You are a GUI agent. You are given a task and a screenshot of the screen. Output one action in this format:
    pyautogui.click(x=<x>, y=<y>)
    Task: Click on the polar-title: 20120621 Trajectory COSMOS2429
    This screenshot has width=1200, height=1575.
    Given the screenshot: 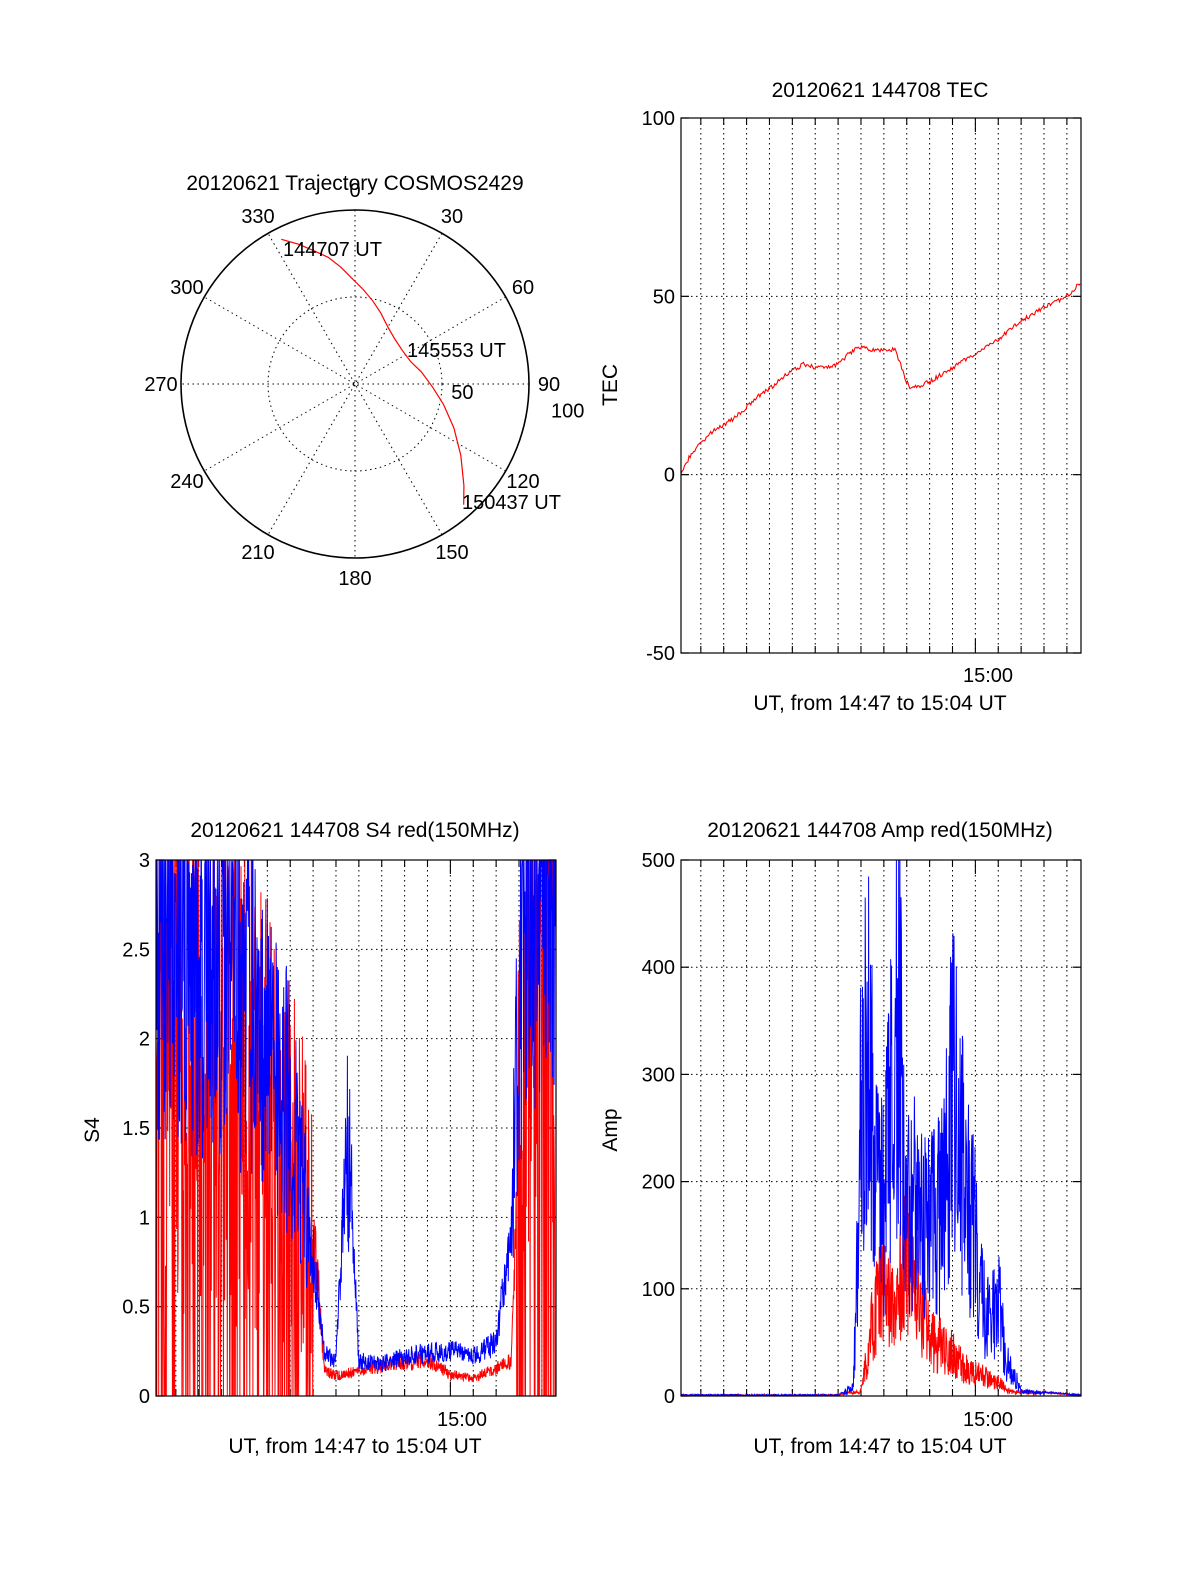 What is the action you would take?
    pyautogui.click(x=354, y=183)
    